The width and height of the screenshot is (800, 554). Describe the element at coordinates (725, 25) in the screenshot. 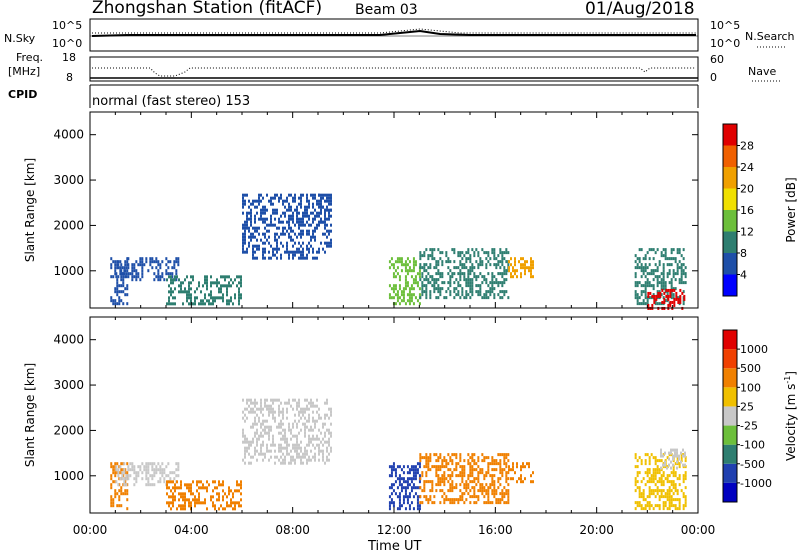

I see `nsearch-tick-top: 10^5` at that location.